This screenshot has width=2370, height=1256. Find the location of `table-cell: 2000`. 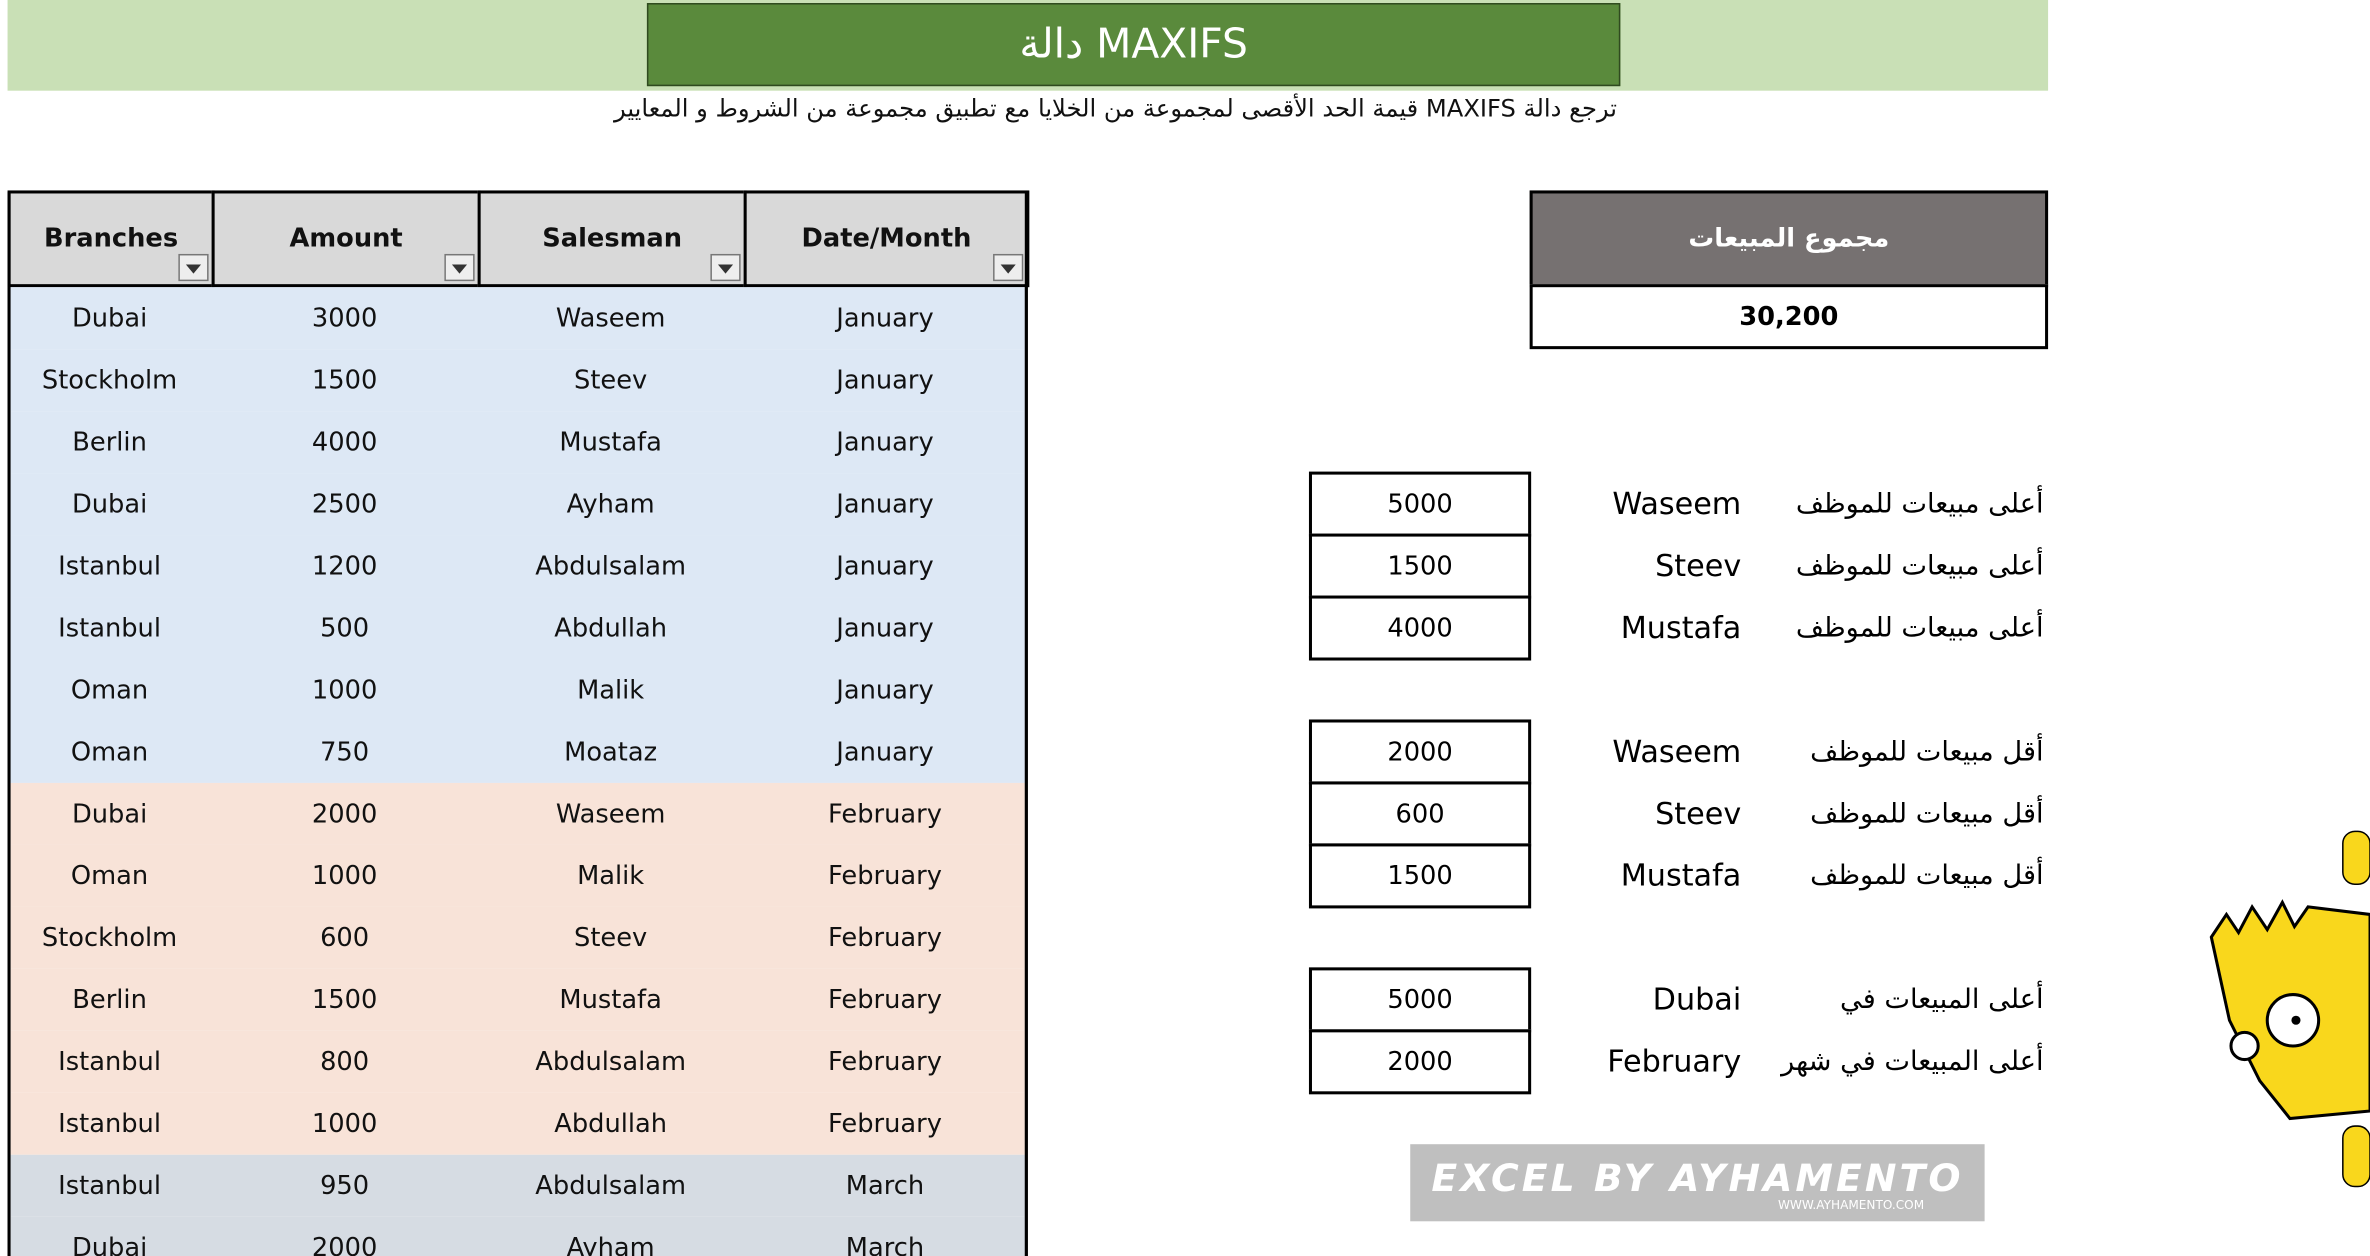

table-cell: 2000 is located at coordinates (344, 814).